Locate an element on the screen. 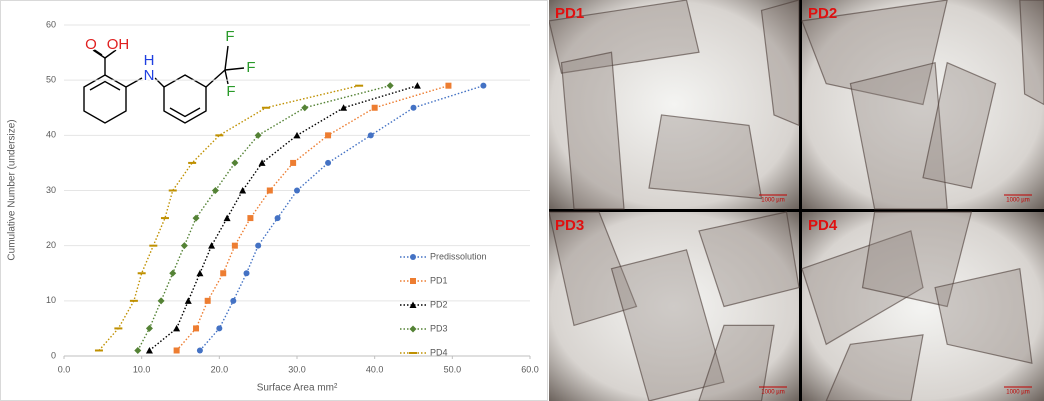 This screenshot has height=401, width=1044. x-tick-label: 40.0 is located at coordinates (375, 369).